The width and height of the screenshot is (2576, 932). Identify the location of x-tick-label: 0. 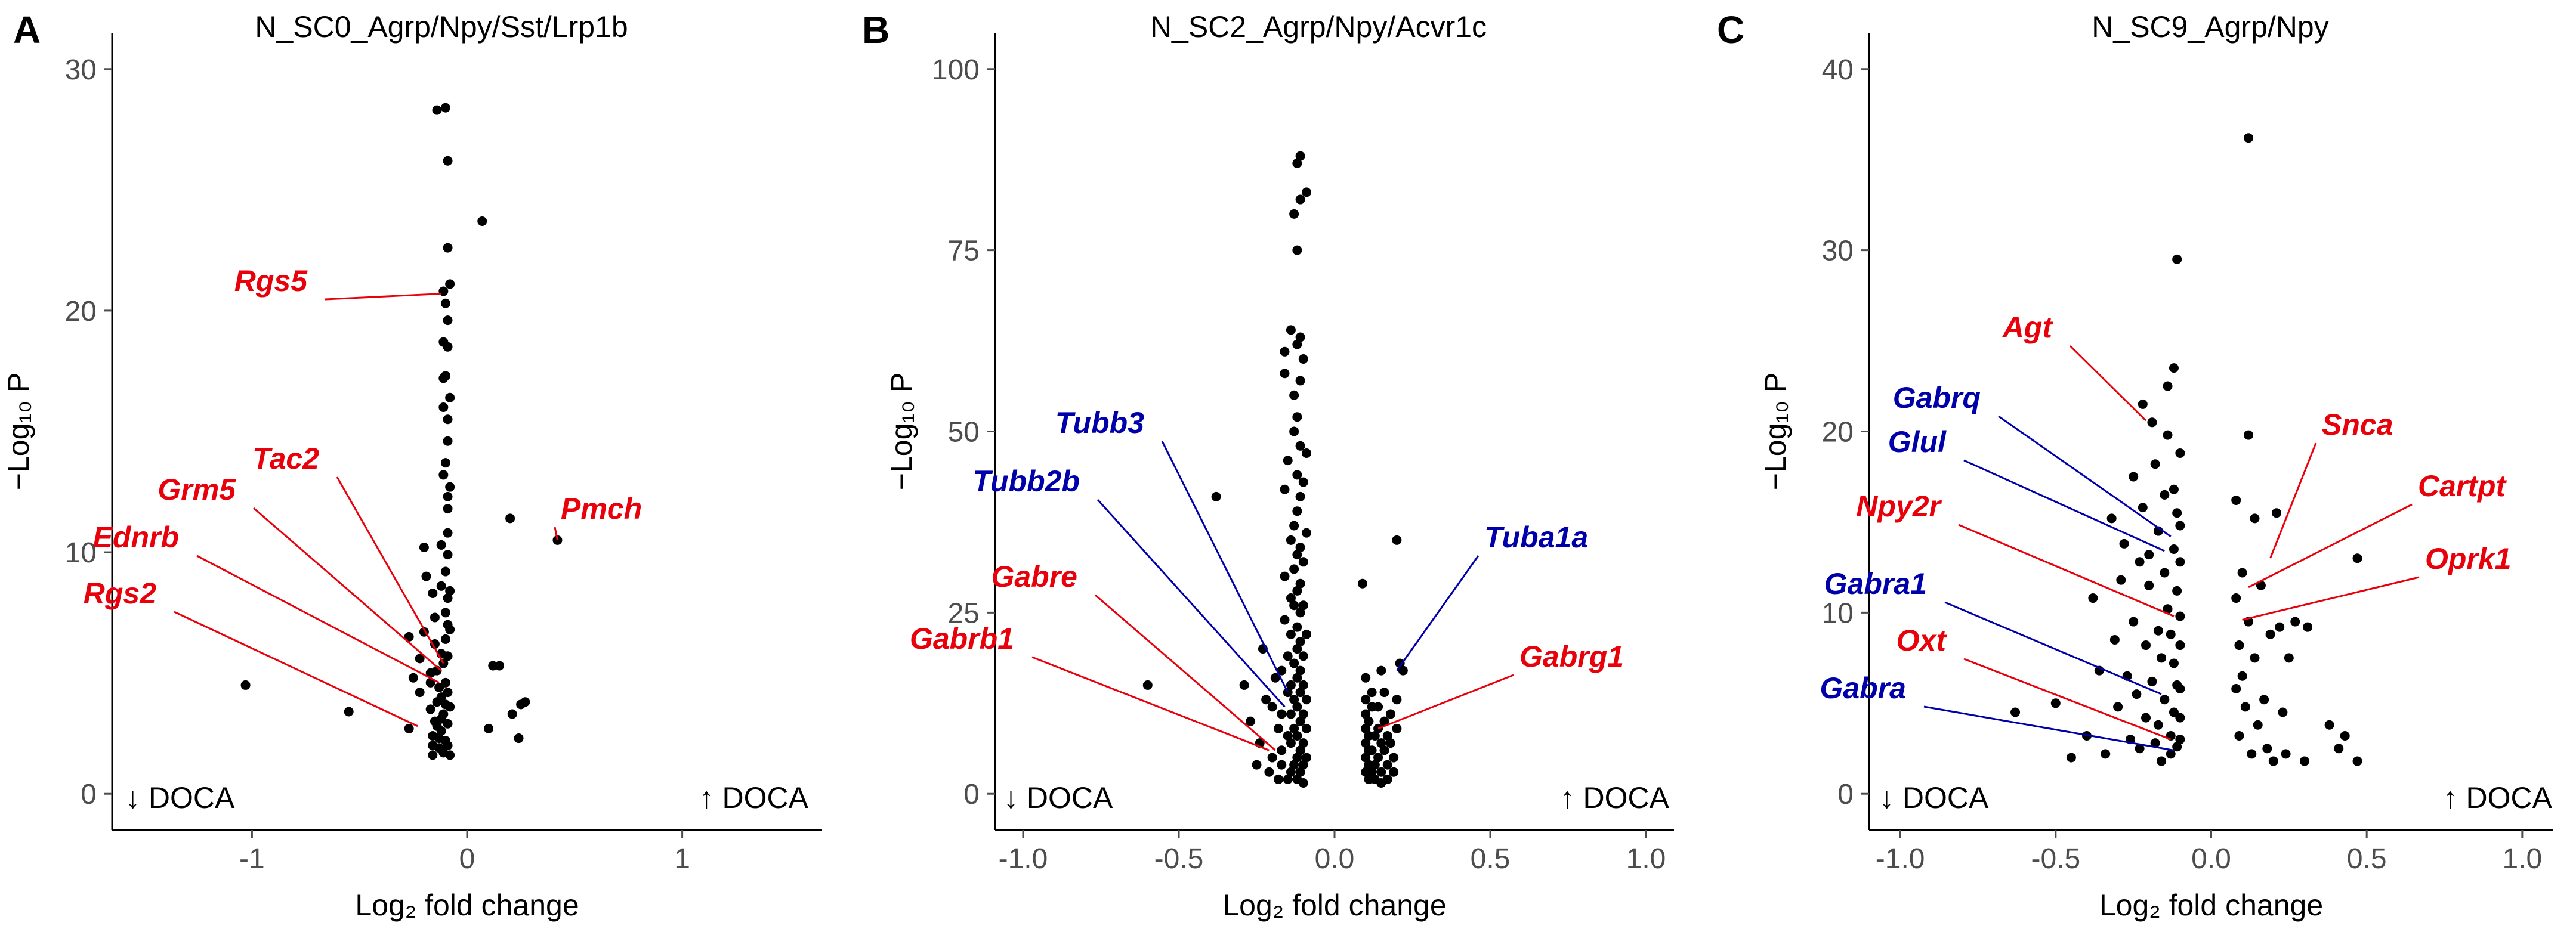
(467, 859).